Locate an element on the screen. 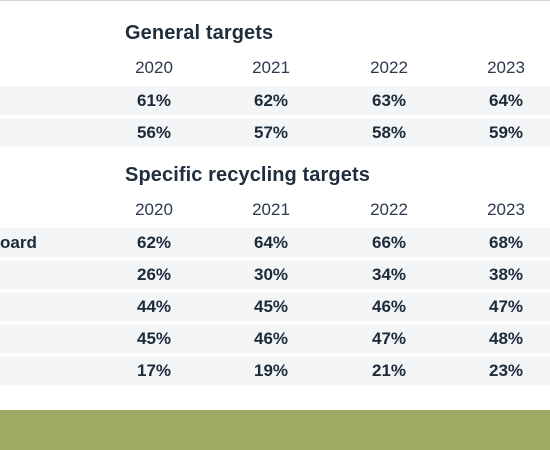  value-cell: 58% is located at coordinates (389, 132).